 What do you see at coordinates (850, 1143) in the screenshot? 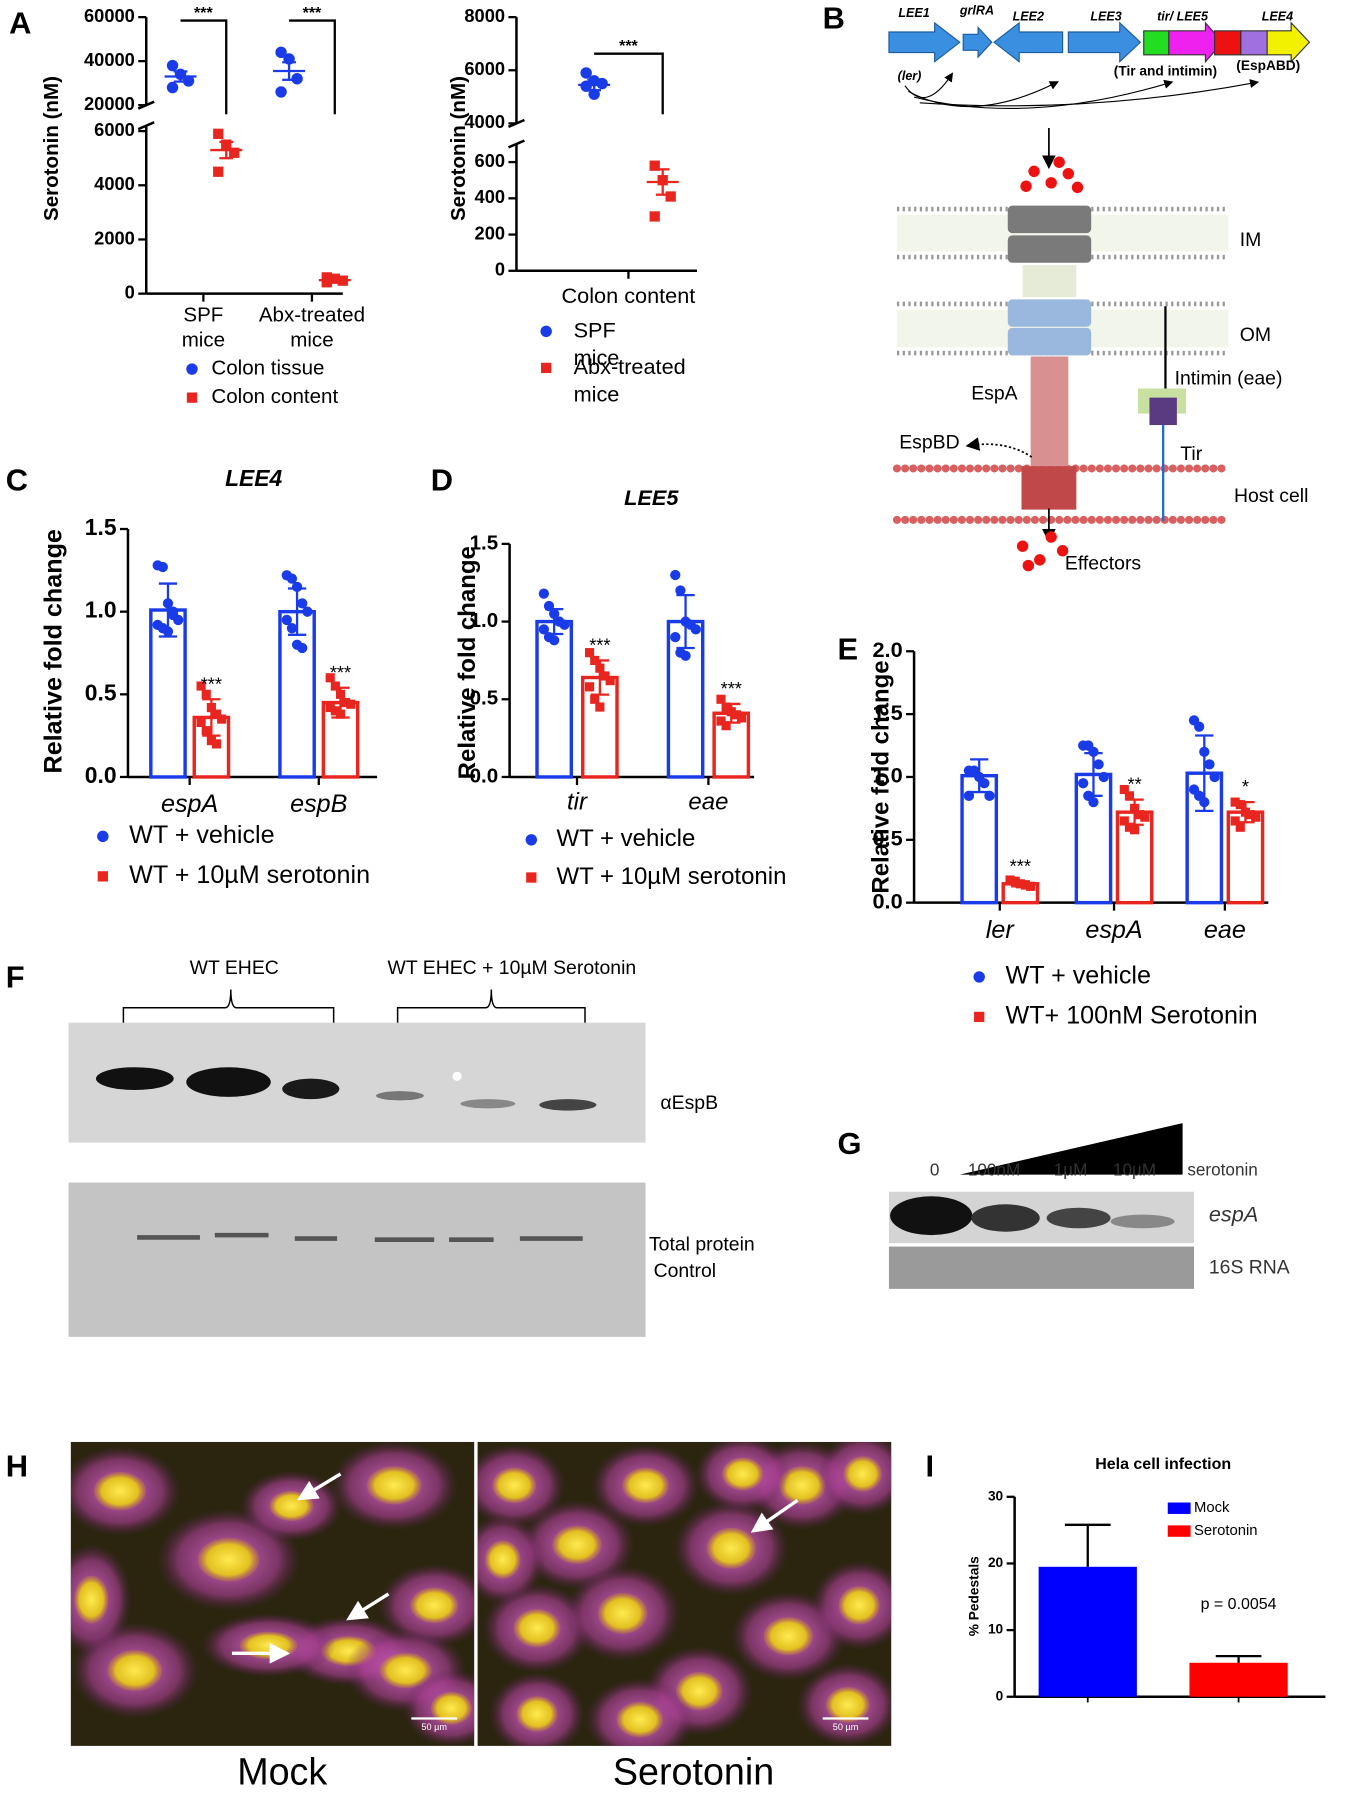
I see `panel-label: G` at bounding box center [850, 1143].